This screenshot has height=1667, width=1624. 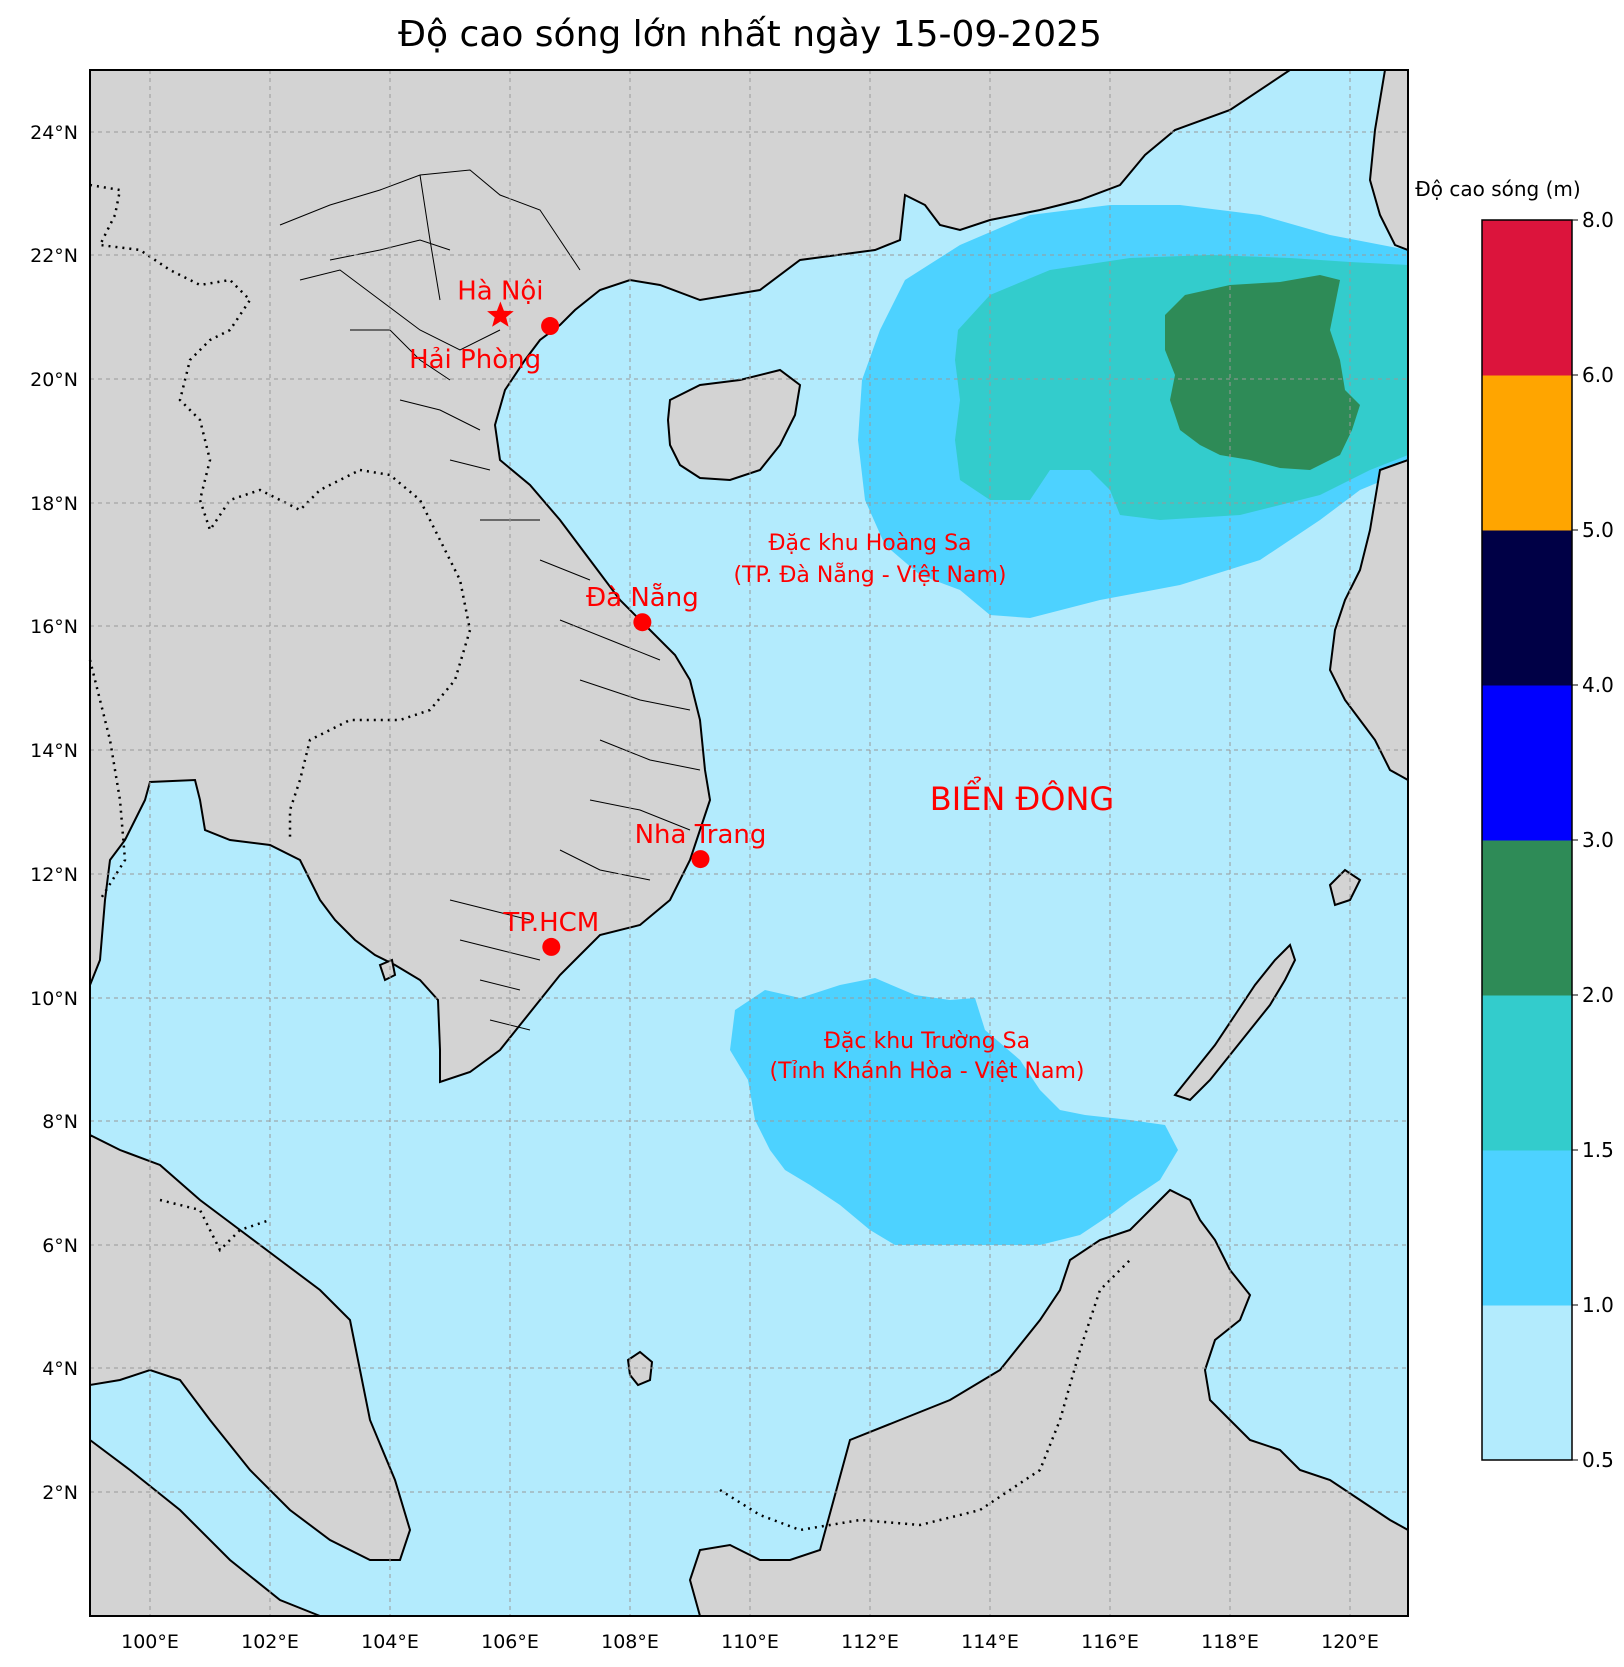 I want to click on hoang-sa-label-line1: Đặc khu Hoàng Sa, so click(x=869, y=543).